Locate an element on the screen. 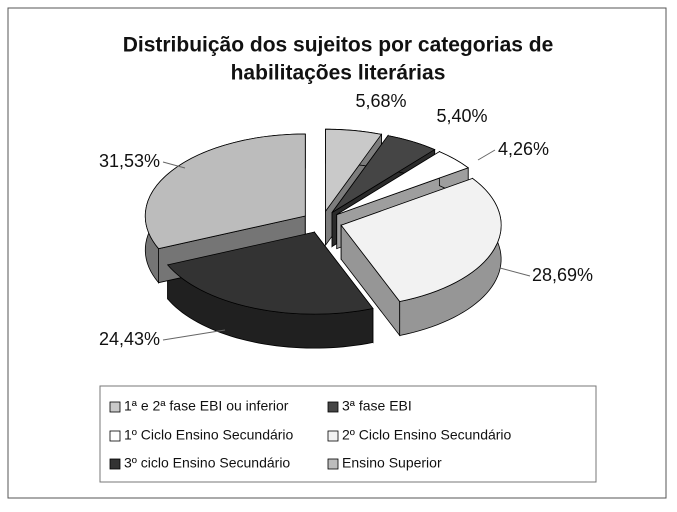 The width and height of the screenshot is (677, 512). data-label: 5,68% is located at coordinates (380, 101).